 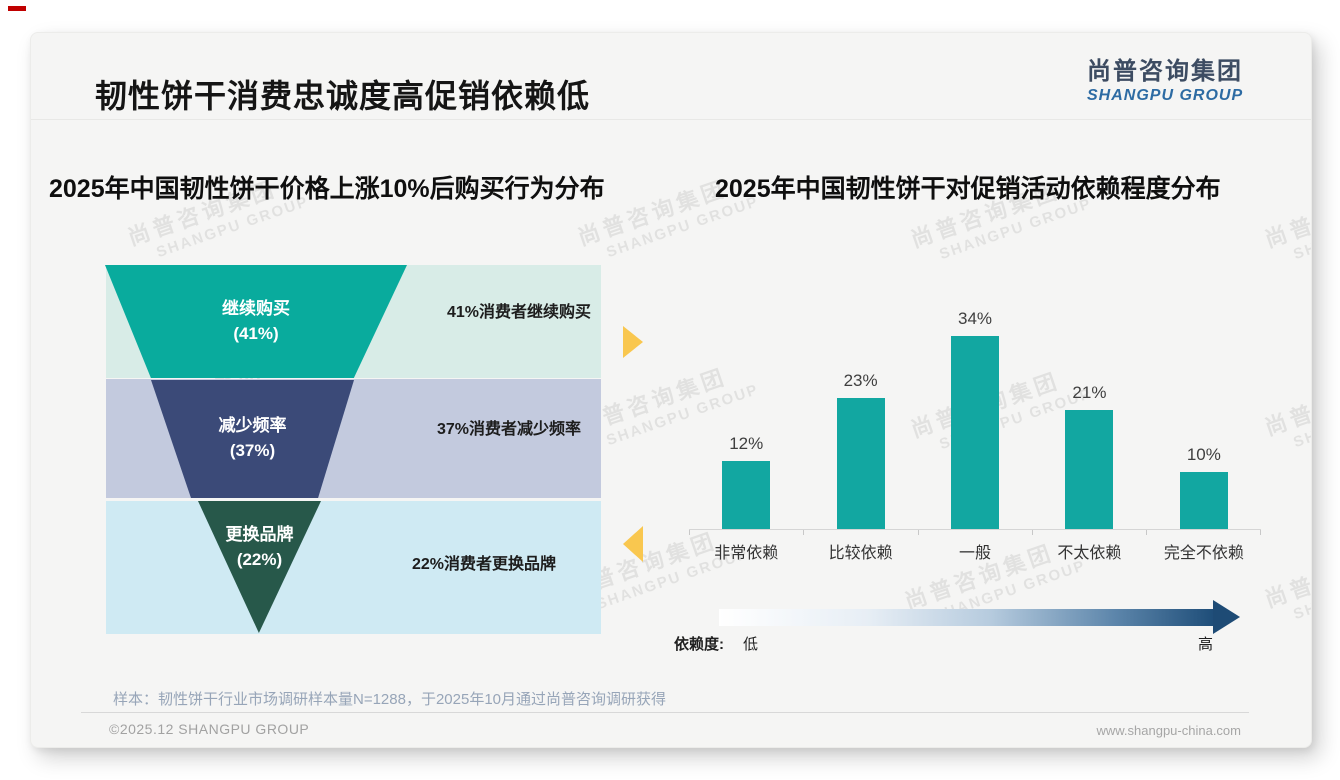 I want to click on bar-value-label: 21%, so click(x=1089, y=392).